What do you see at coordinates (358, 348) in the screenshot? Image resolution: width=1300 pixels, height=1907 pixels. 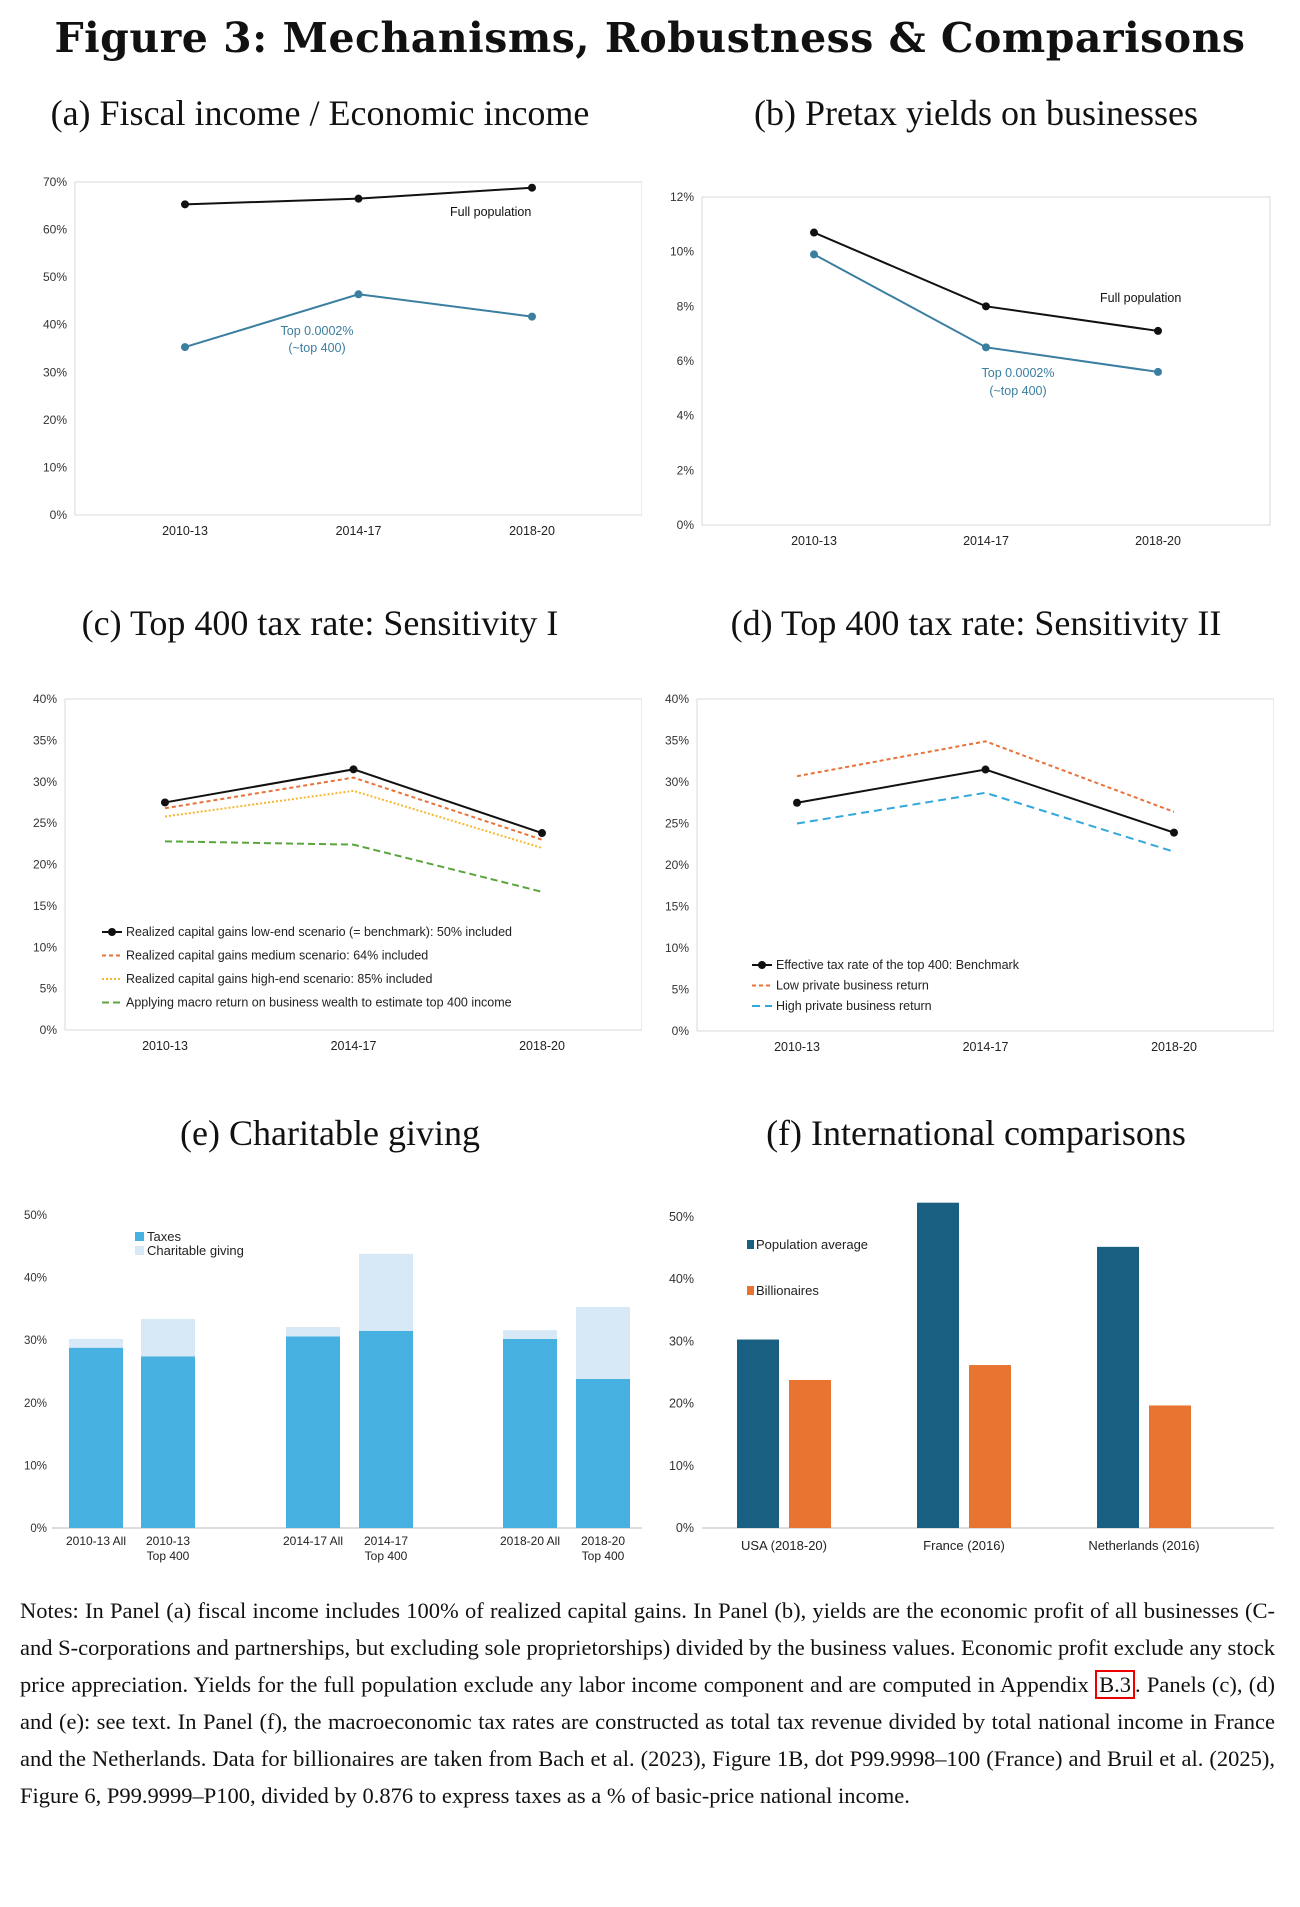 I see `panel0-plot-frame` at bounding box center [358, 348].